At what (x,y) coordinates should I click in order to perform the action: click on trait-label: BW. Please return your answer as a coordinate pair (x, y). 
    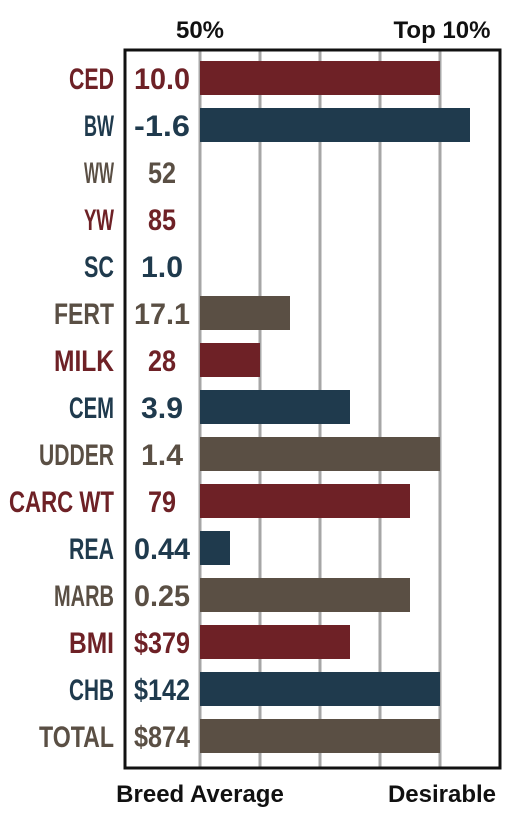
    Looking at the image, I should click on (99, 126).